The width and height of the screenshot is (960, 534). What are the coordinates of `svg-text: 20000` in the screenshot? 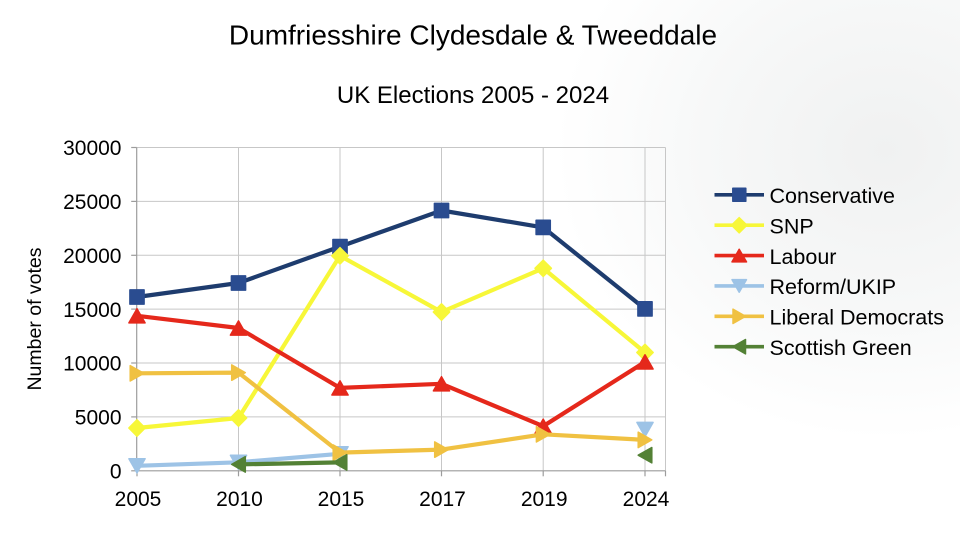 It's located at (92, 256).